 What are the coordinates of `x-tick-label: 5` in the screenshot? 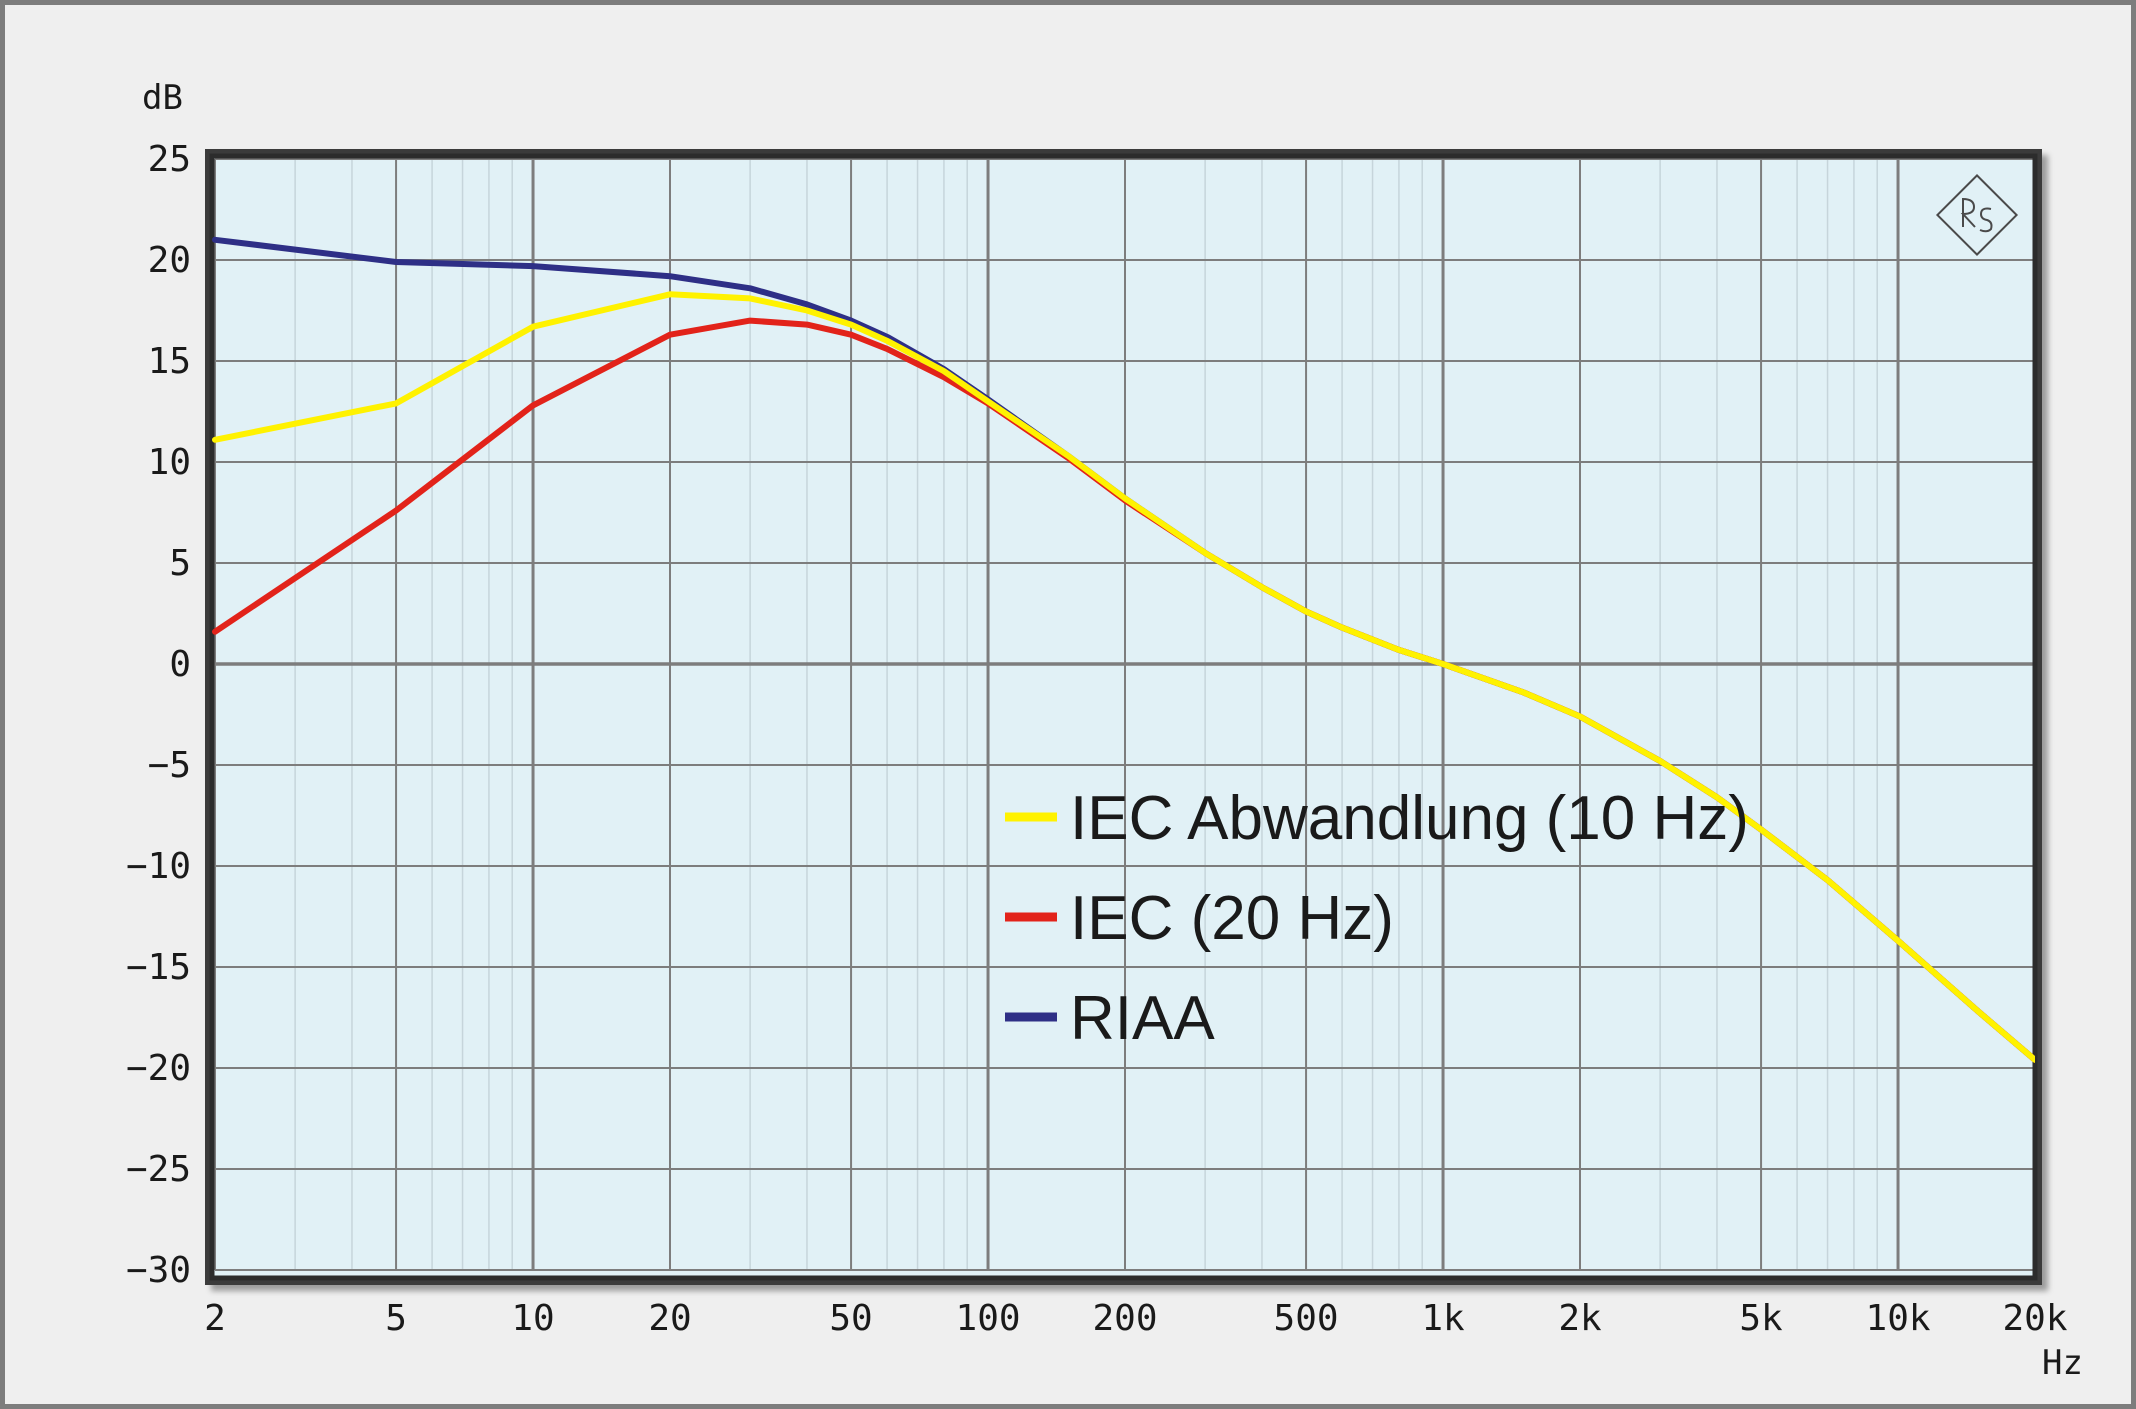 It's located at (396, 1318).